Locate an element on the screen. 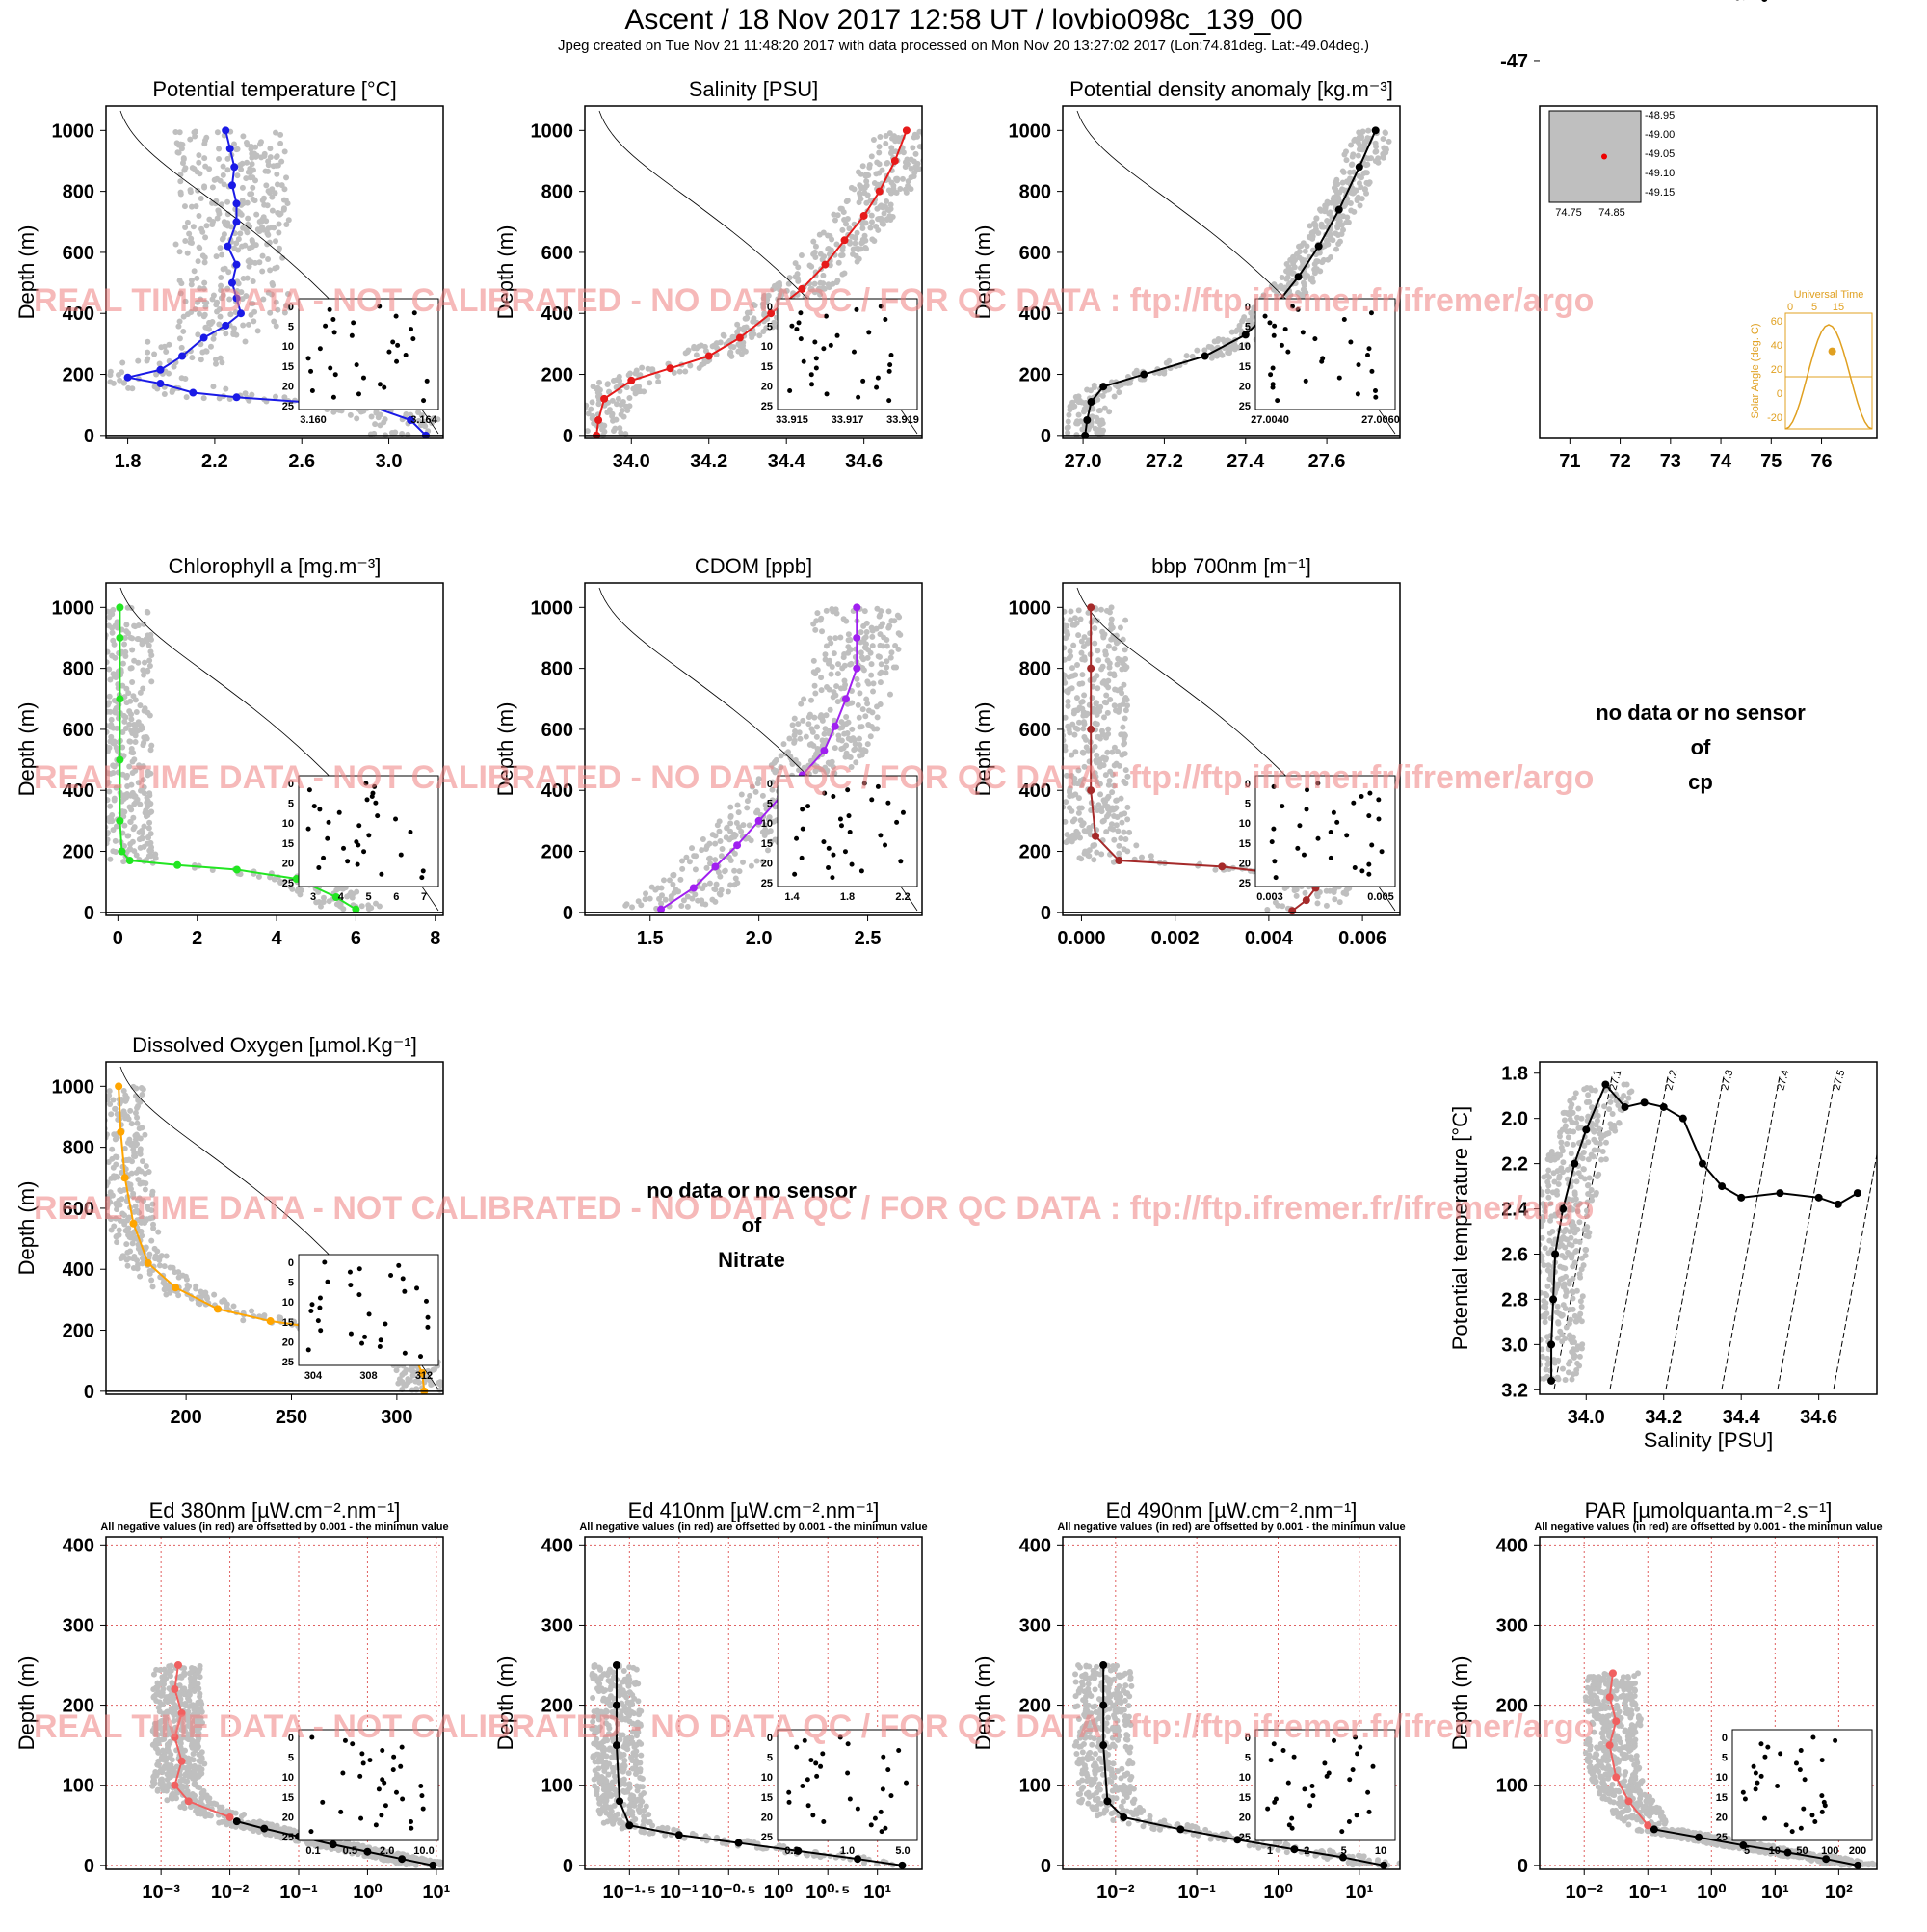  y-tick-label: 600 is located at coordinates (78, 253).